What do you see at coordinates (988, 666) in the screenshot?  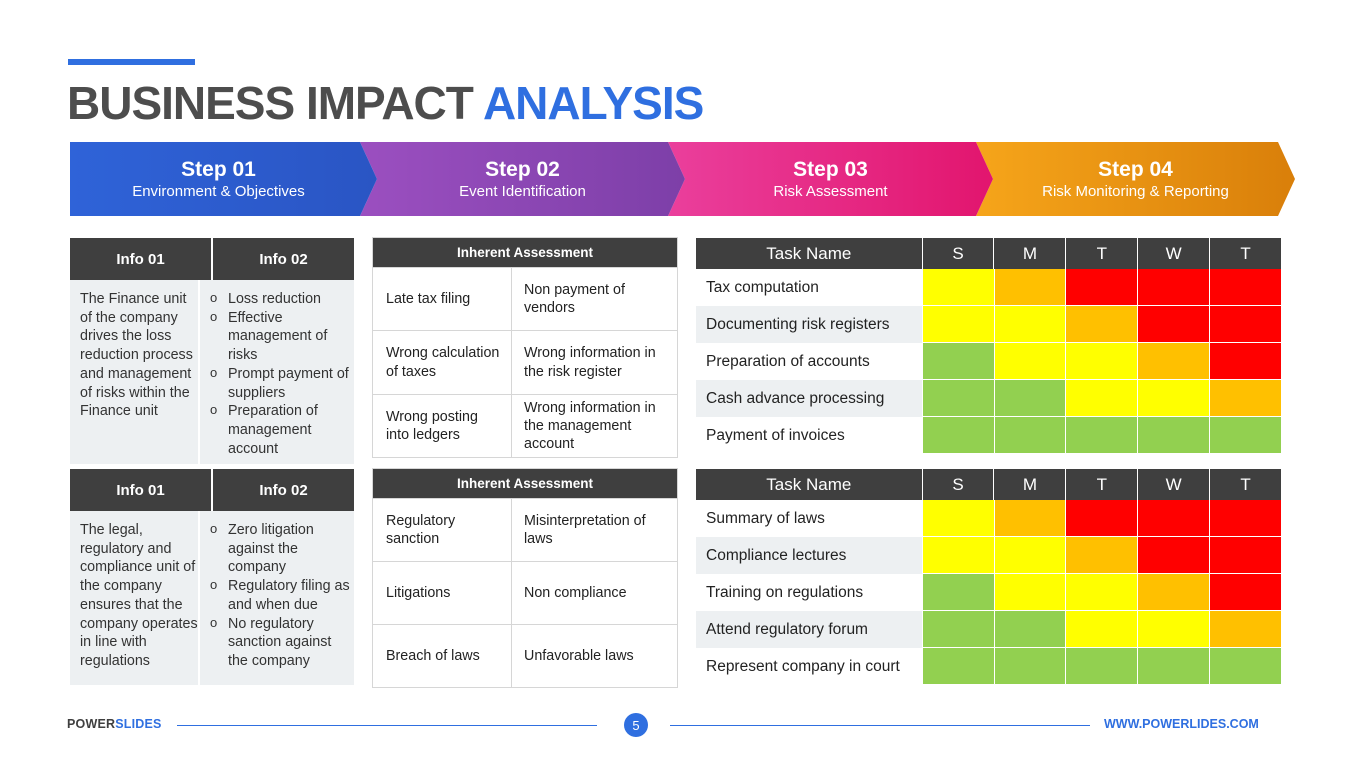 I see `heatmap-row: Represent company in court` at bounding box center [988, 666].